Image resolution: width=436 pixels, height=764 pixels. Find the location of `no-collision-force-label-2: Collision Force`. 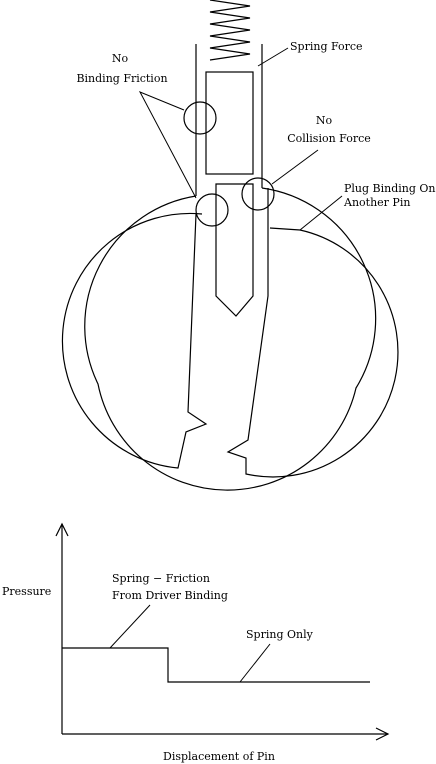

no-collision-force-label-2: Collision Force is located at coordinates (329, 138).